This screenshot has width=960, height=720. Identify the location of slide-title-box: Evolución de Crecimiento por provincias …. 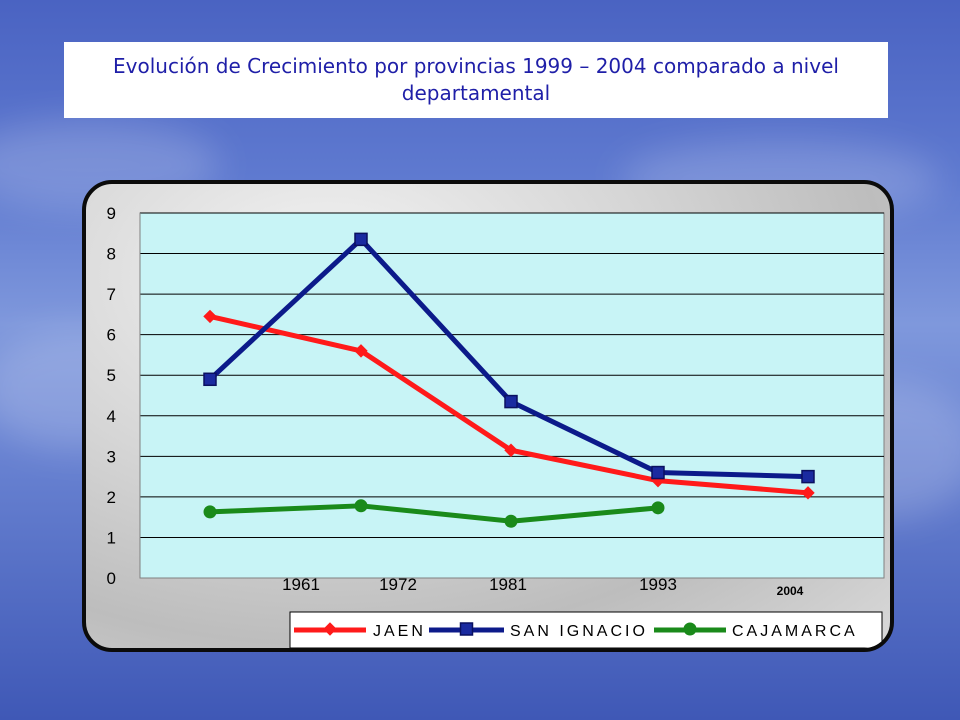
(476, 80).